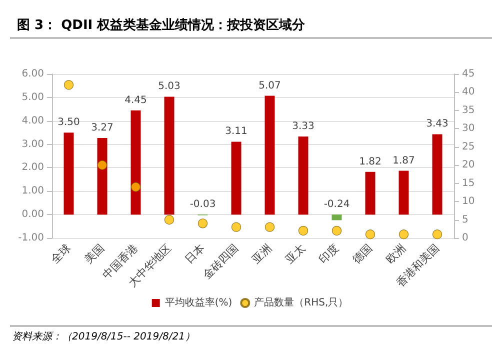 Image resolution: width=500 pixels, height=362 pixels. Describe the element at coordinates (468, 165) in the screenshot. I see `y2-tick-label: 20` at that location.